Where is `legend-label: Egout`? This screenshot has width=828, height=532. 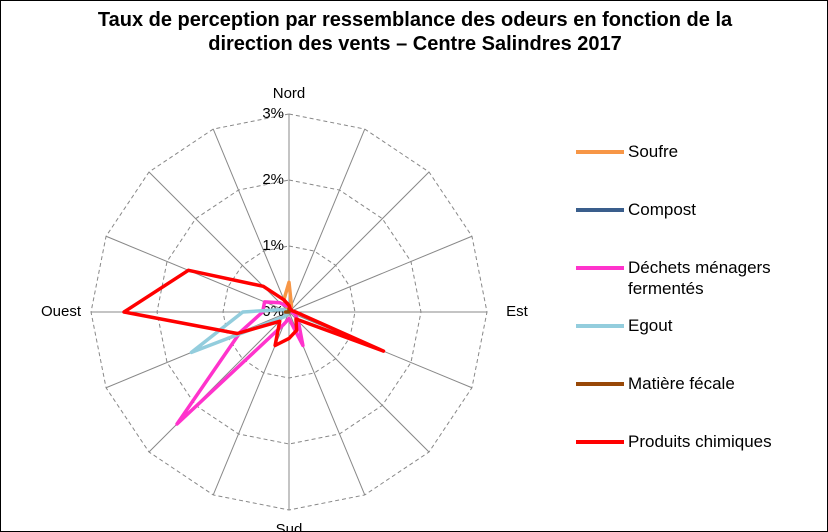
legend-label: Egout is located at coordinates (650, 325).